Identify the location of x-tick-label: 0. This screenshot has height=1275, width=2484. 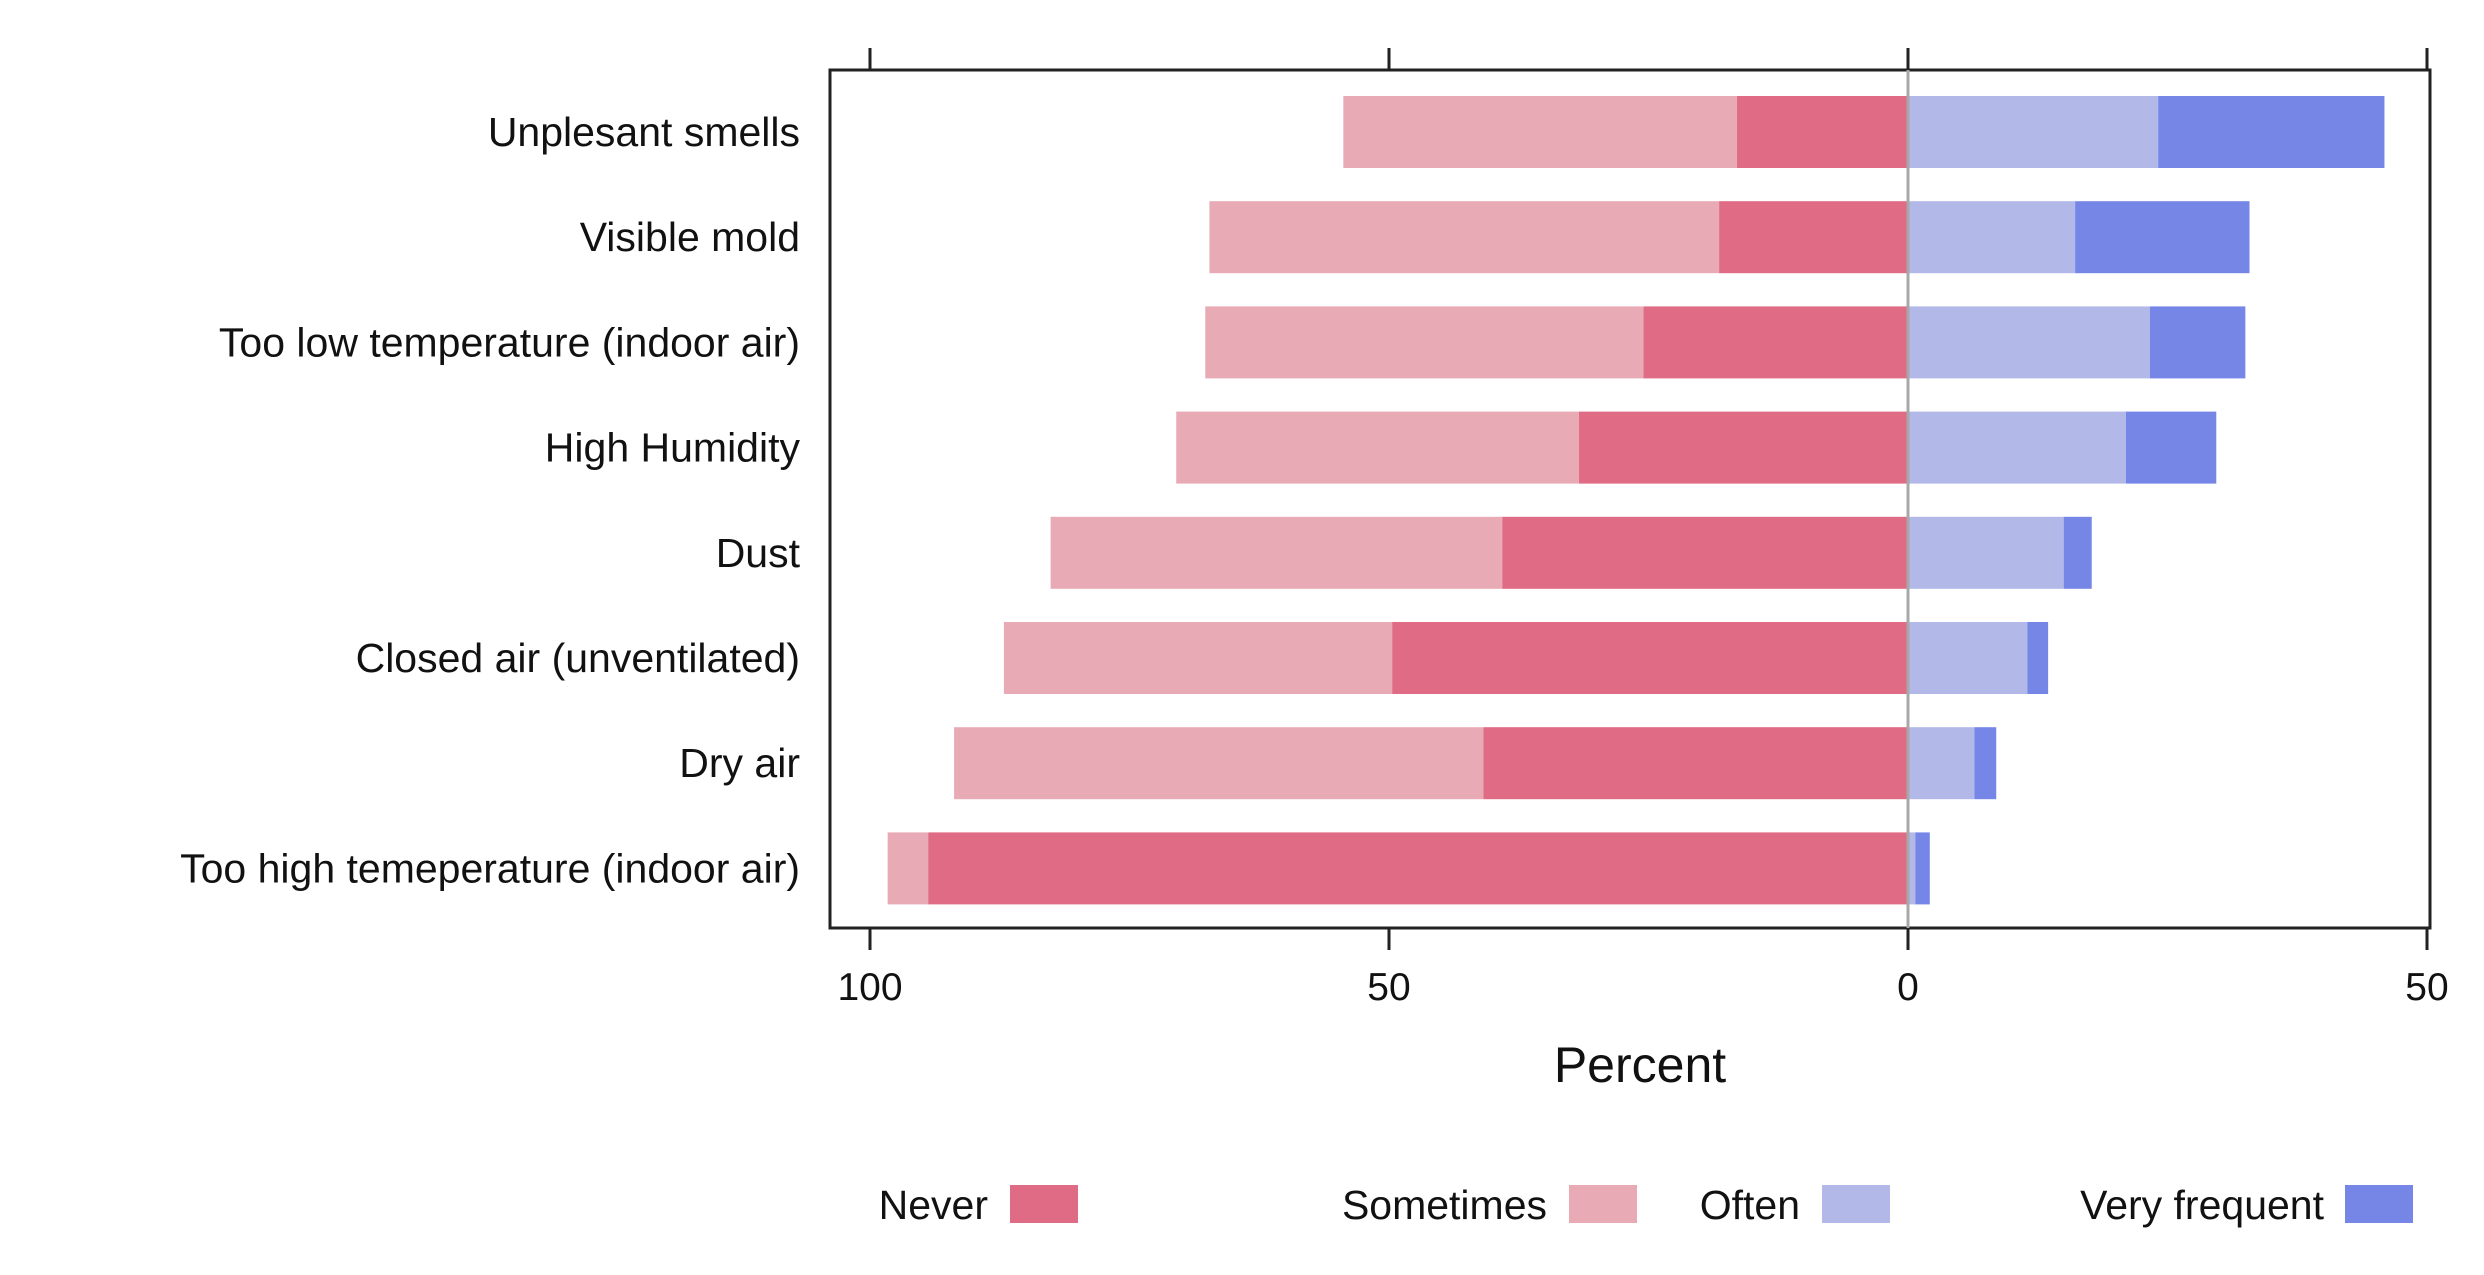
(1908, 987).